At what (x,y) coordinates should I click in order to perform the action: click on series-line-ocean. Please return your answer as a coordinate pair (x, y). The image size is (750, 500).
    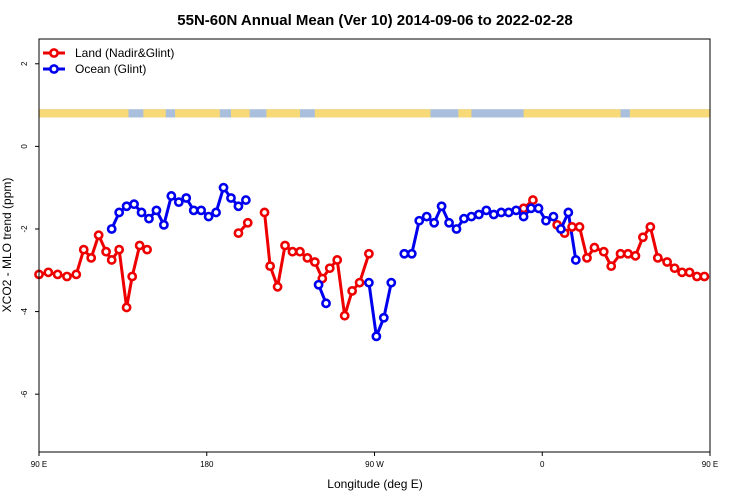
    Looking at the image, I should click on (380, 310).